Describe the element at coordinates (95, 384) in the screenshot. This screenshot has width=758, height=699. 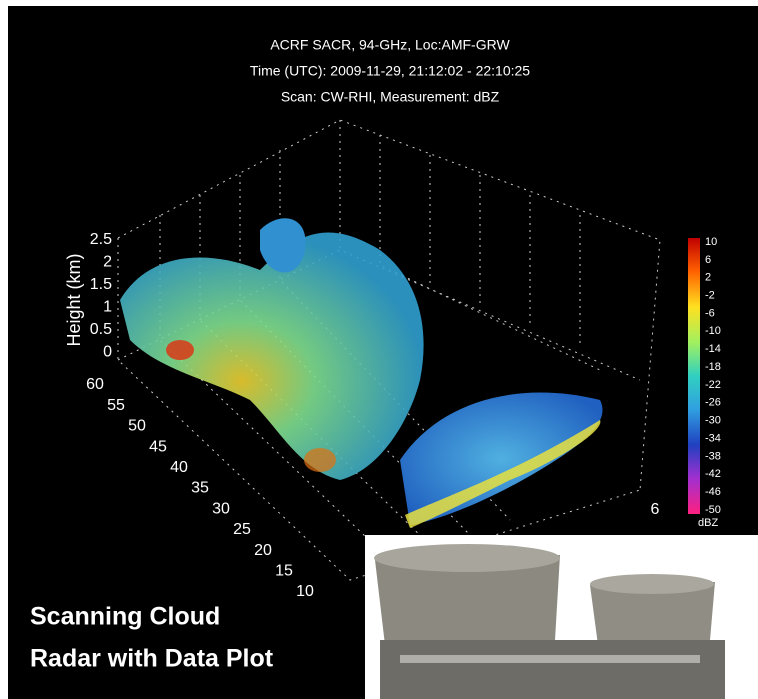
I see `y-tick-label: 60` at that location.